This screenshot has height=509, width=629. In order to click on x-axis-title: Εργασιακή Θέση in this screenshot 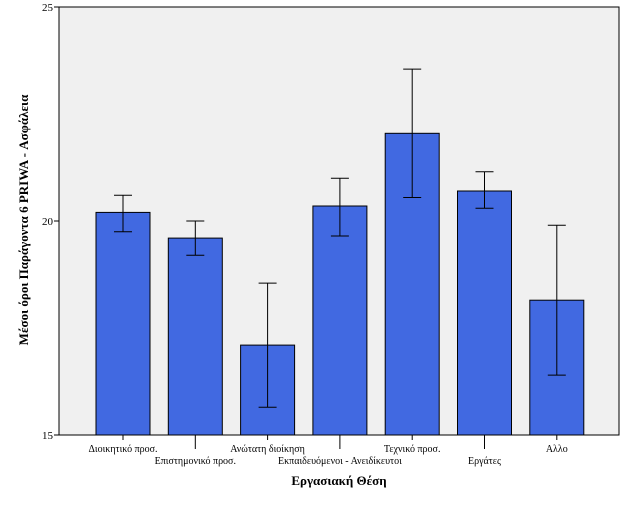, I will do `click(338, 480)`.